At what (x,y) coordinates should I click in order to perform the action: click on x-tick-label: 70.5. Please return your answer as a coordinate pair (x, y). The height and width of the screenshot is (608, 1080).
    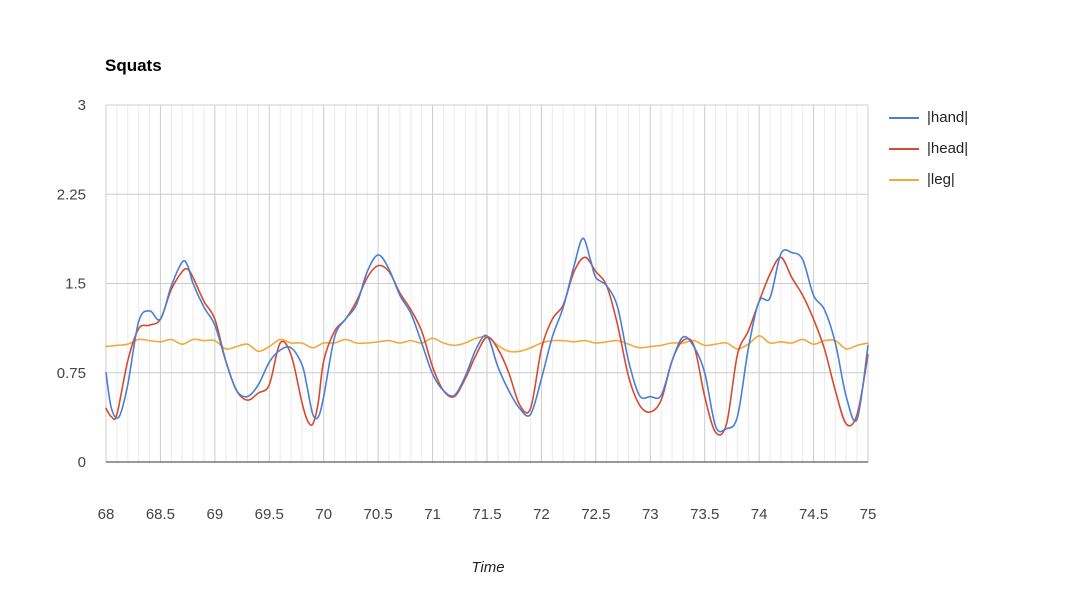
    Looking at the image, I should click on (378, 514).